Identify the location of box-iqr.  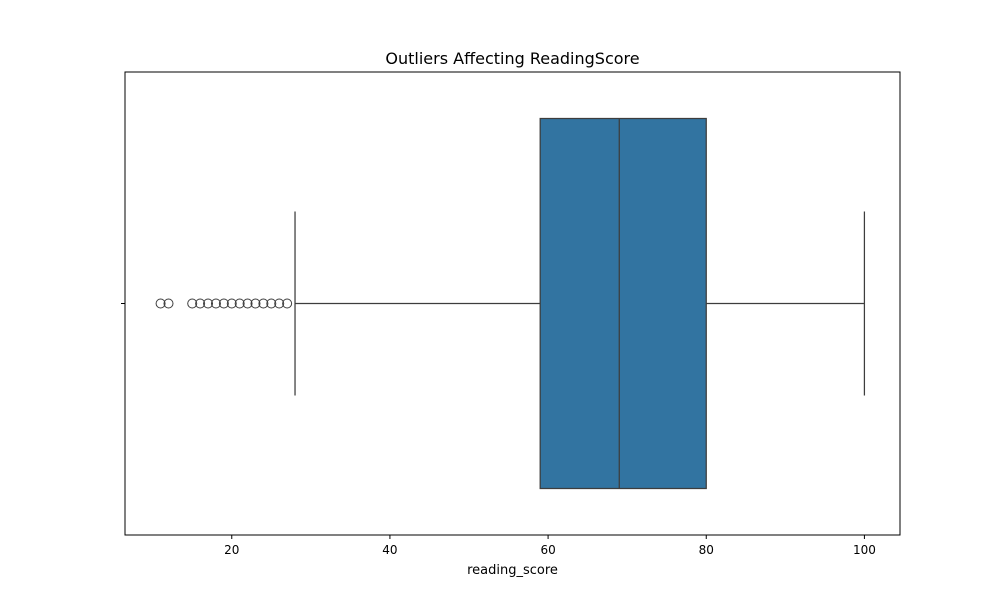
(623, 303).